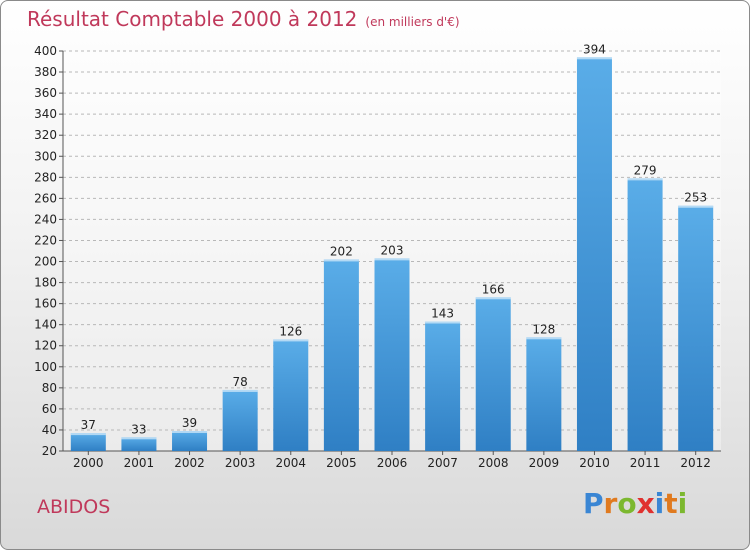 Image resolution: width=750 pixels, height=550 pixels. Describe the element at coordinates (189, 423) in the screenshot. I see `value-label: 39` at that location.